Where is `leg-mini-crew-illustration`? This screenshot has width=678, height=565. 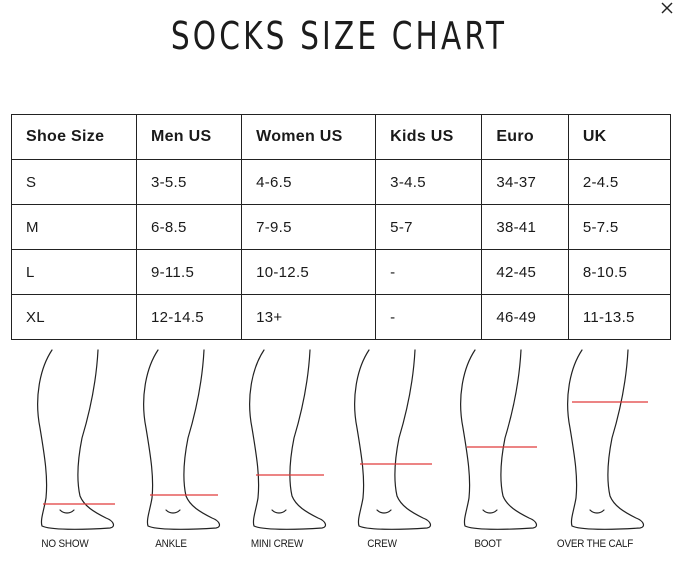
leg-mini-crew-illustration is located at coordinates (288, 439).